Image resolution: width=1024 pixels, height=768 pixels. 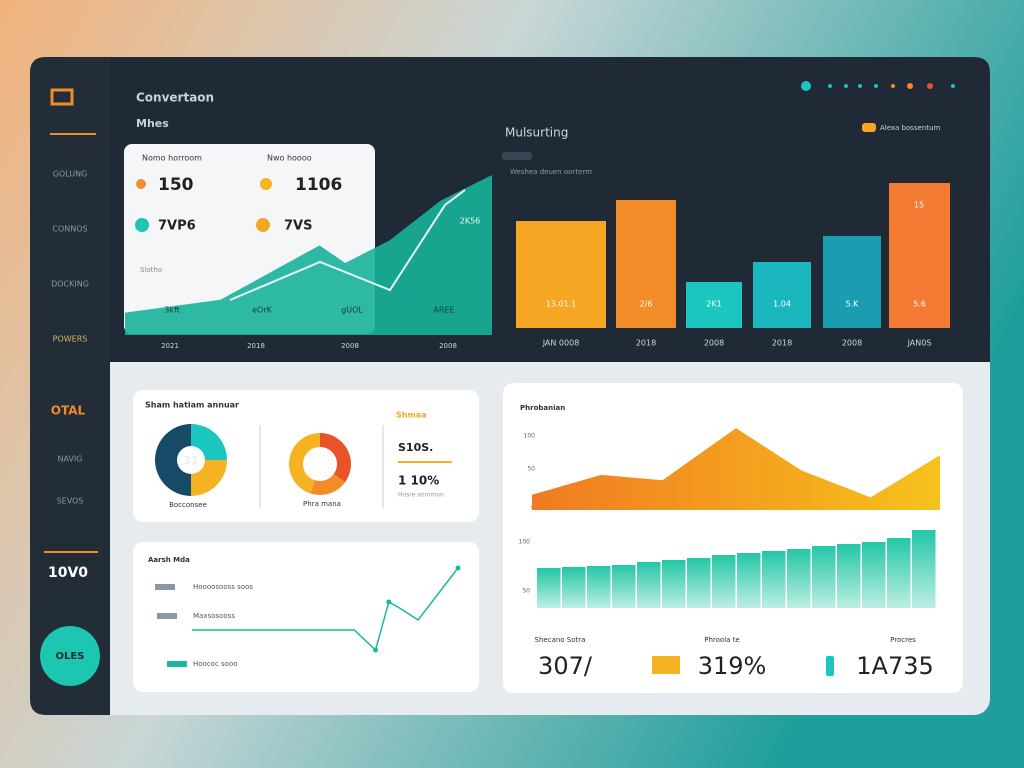 I want to click on peak-label: 2K56, so click(x=470, y=221).